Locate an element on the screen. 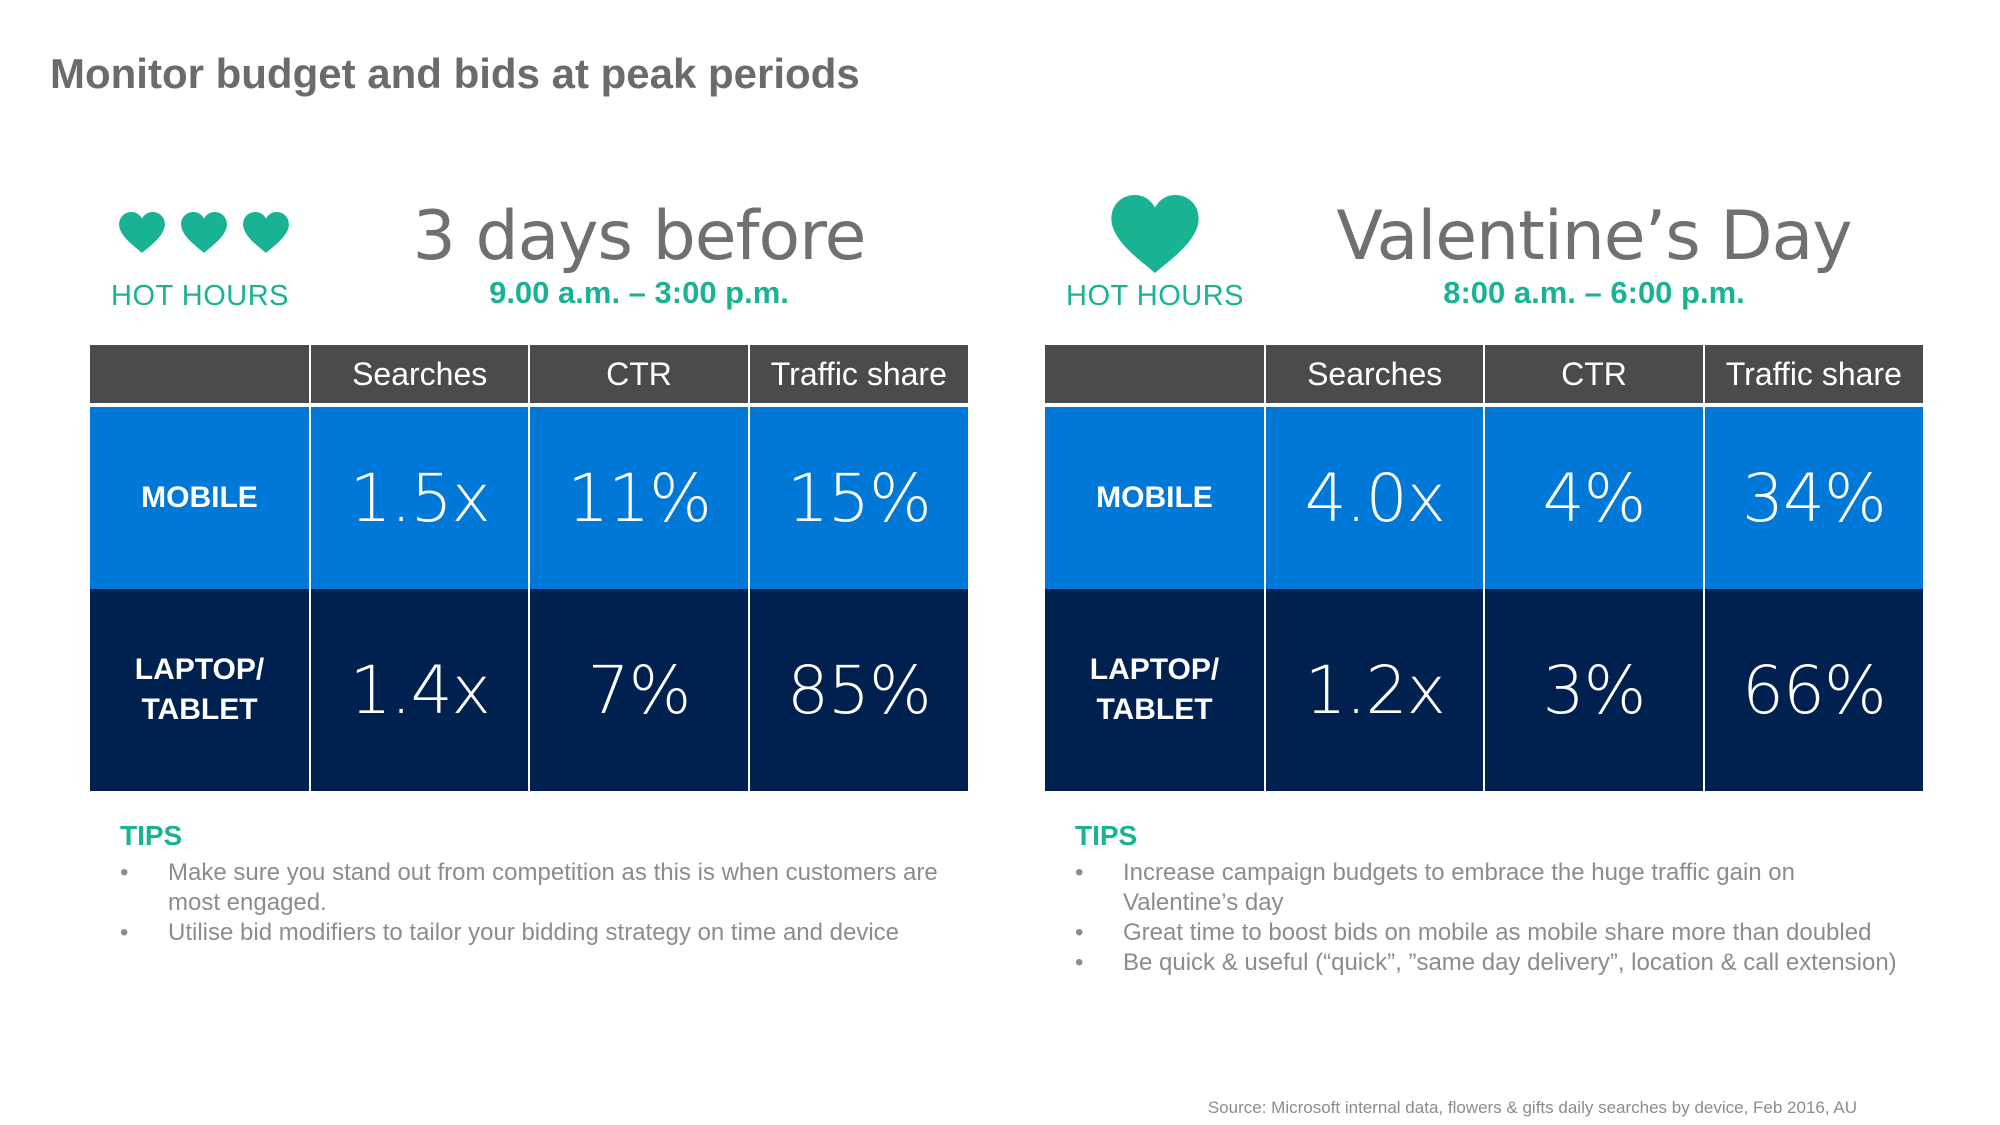 The height and width of the screenshot is (1125, 2000). cell-searches: 1.4x is located at coordinates (419, 690).